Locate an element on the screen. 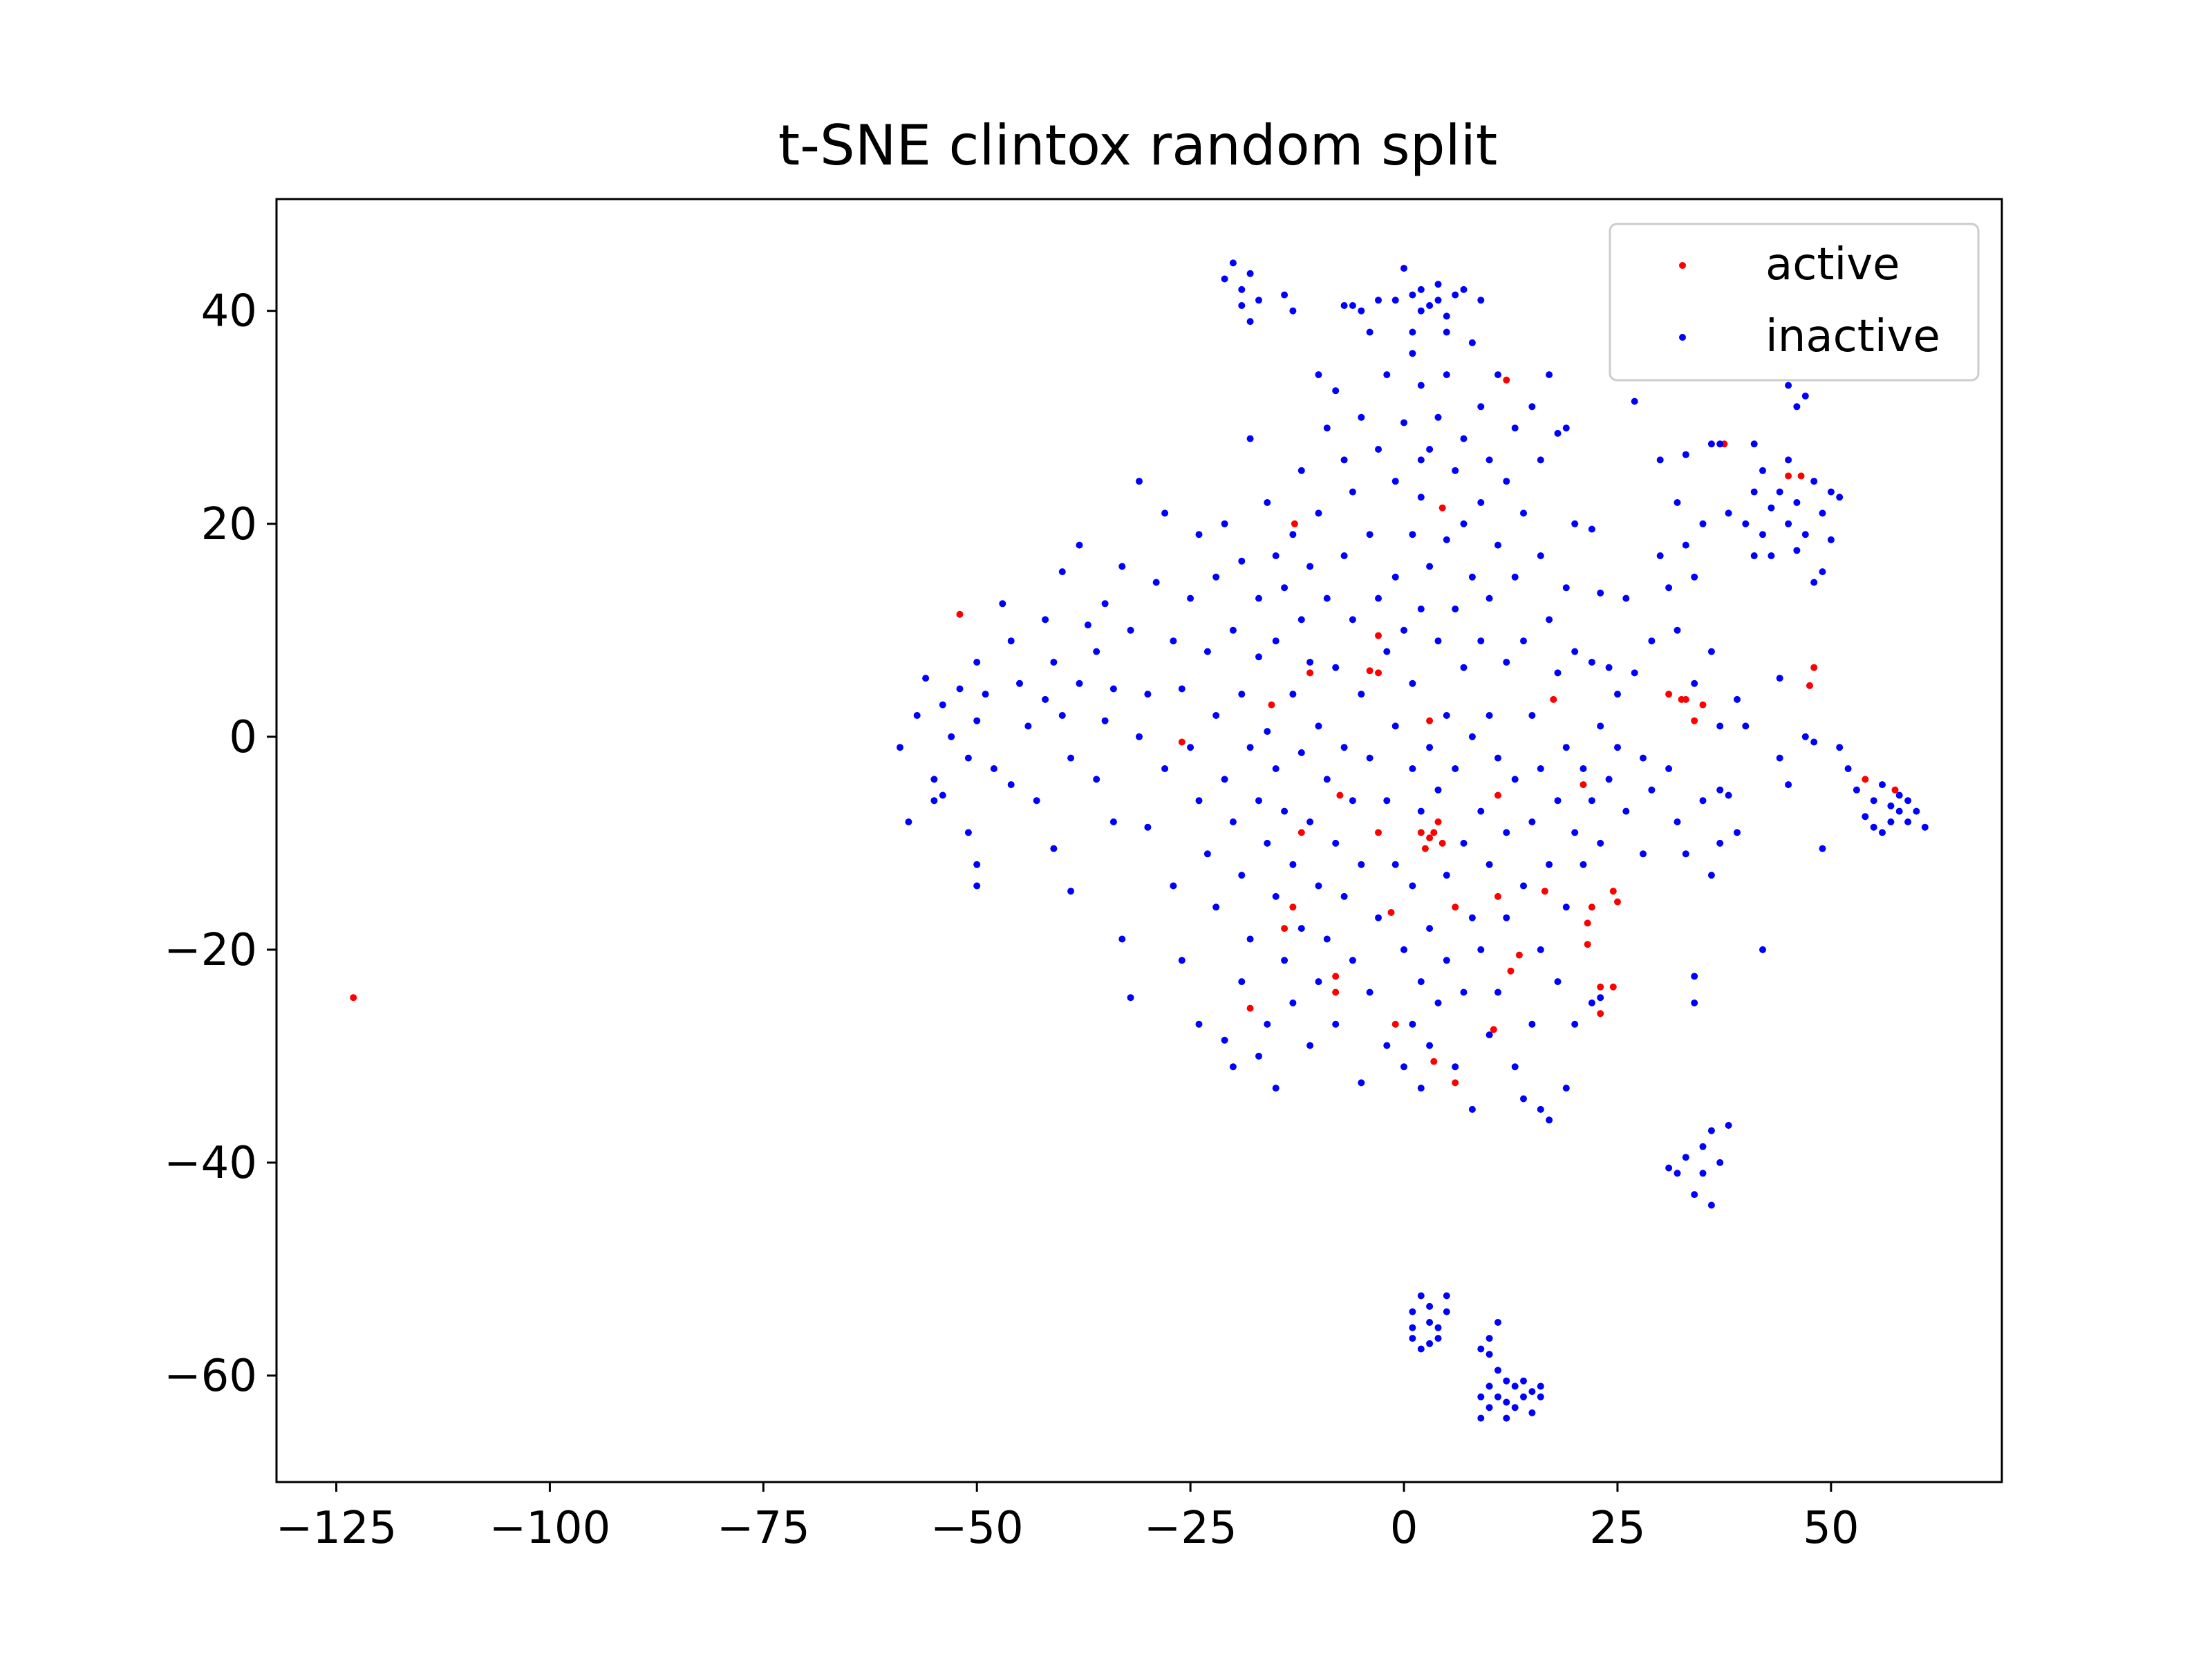  x-tick-label: 25 is located at coordinates (1617, 1529).